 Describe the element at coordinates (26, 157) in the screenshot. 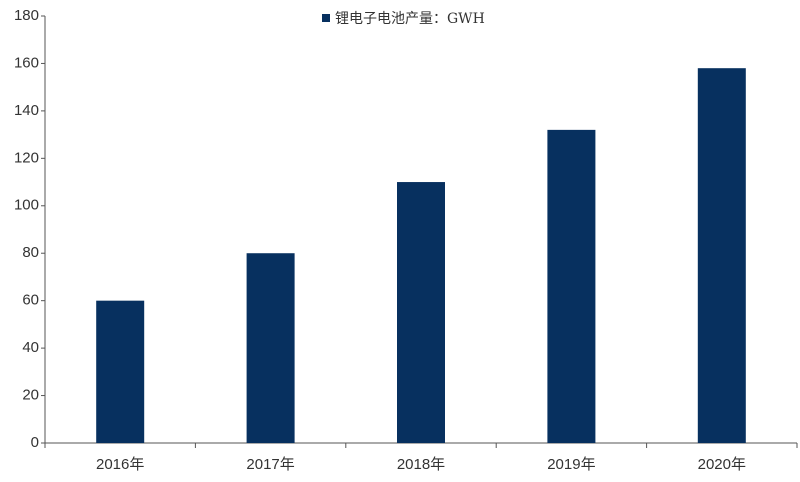

I see `y-tick-label: 120` at that location.